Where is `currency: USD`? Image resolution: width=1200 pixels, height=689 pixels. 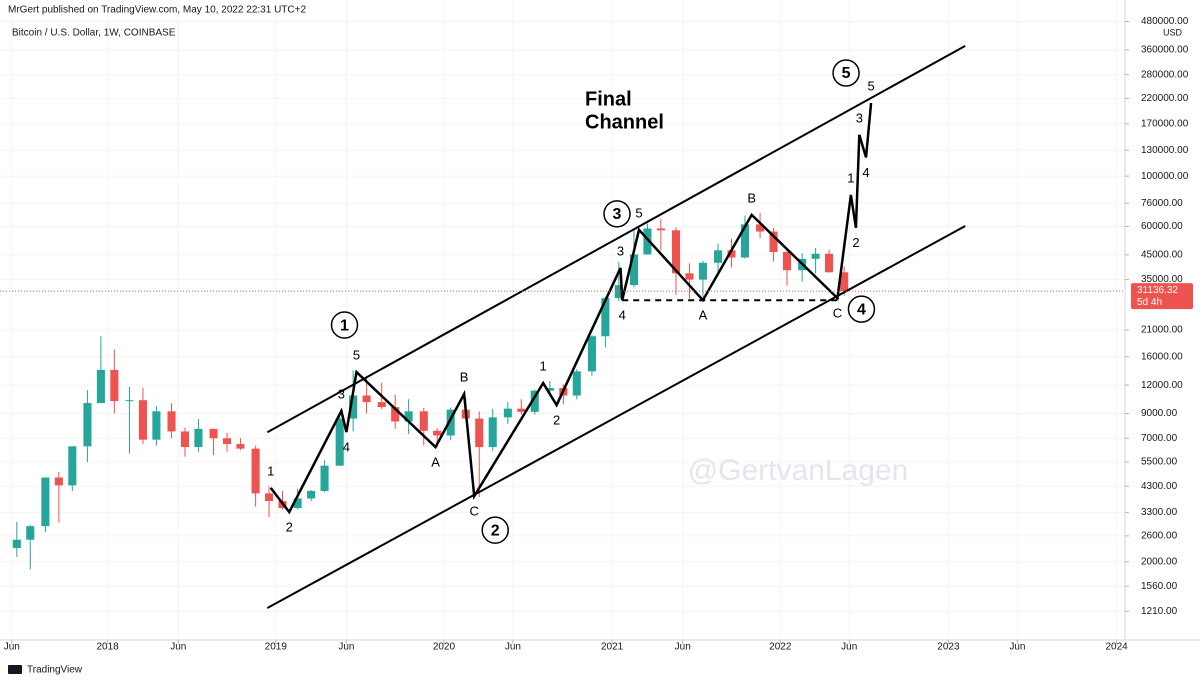
currency: USD is located at coordinates (1173, 32).